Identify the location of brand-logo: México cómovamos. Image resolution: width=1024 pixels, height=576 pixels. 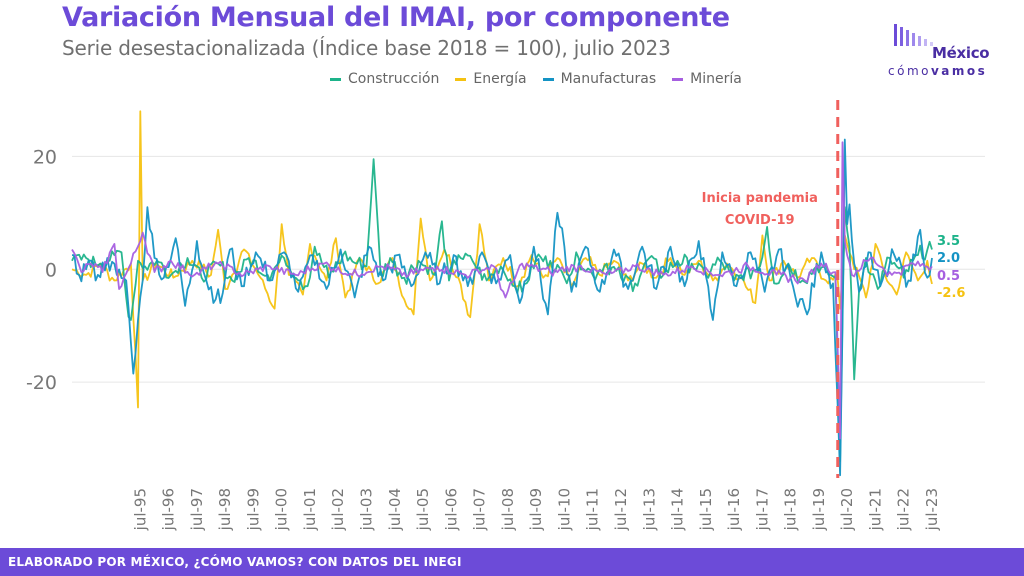
(948, 54).